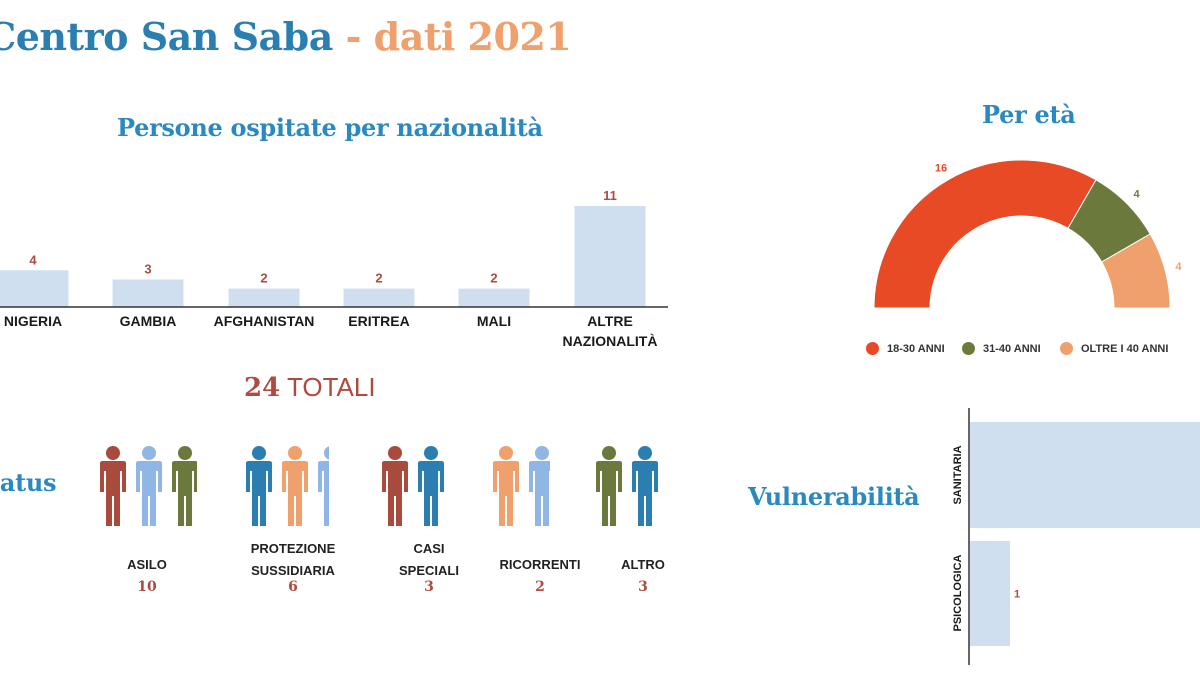 The image size is (1200, 675). Describe the element at coordinates (147, 268) in the screenshot. I see `bar-value-label-1: 3` at that location.